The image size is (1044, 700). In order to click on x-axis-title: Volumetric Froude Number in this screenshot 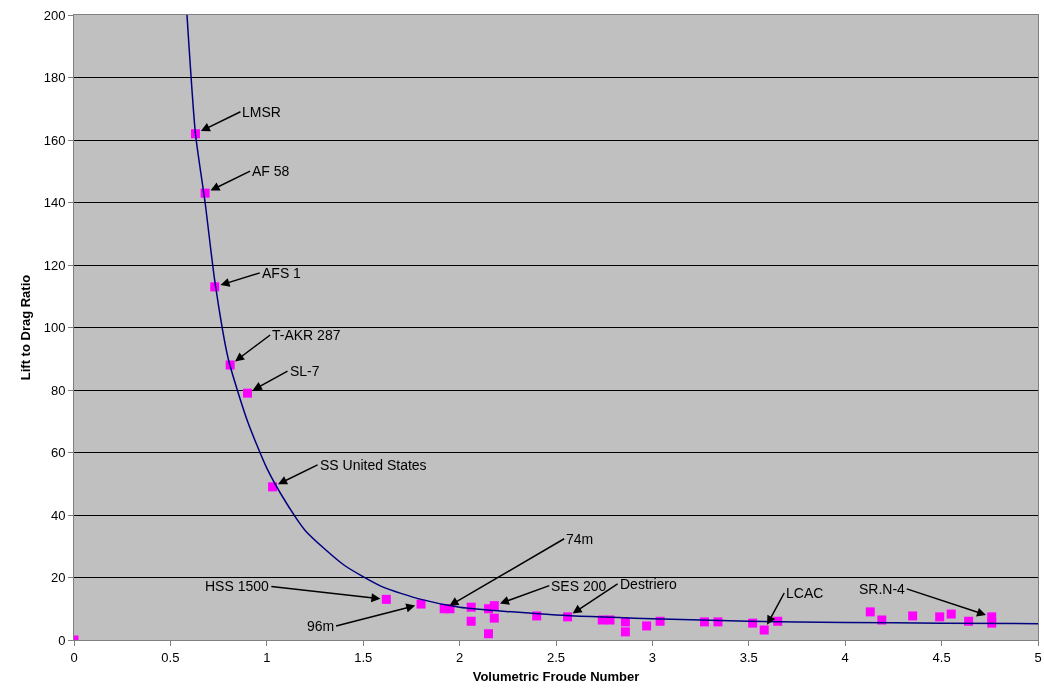, I will do `click(556, 677)`.